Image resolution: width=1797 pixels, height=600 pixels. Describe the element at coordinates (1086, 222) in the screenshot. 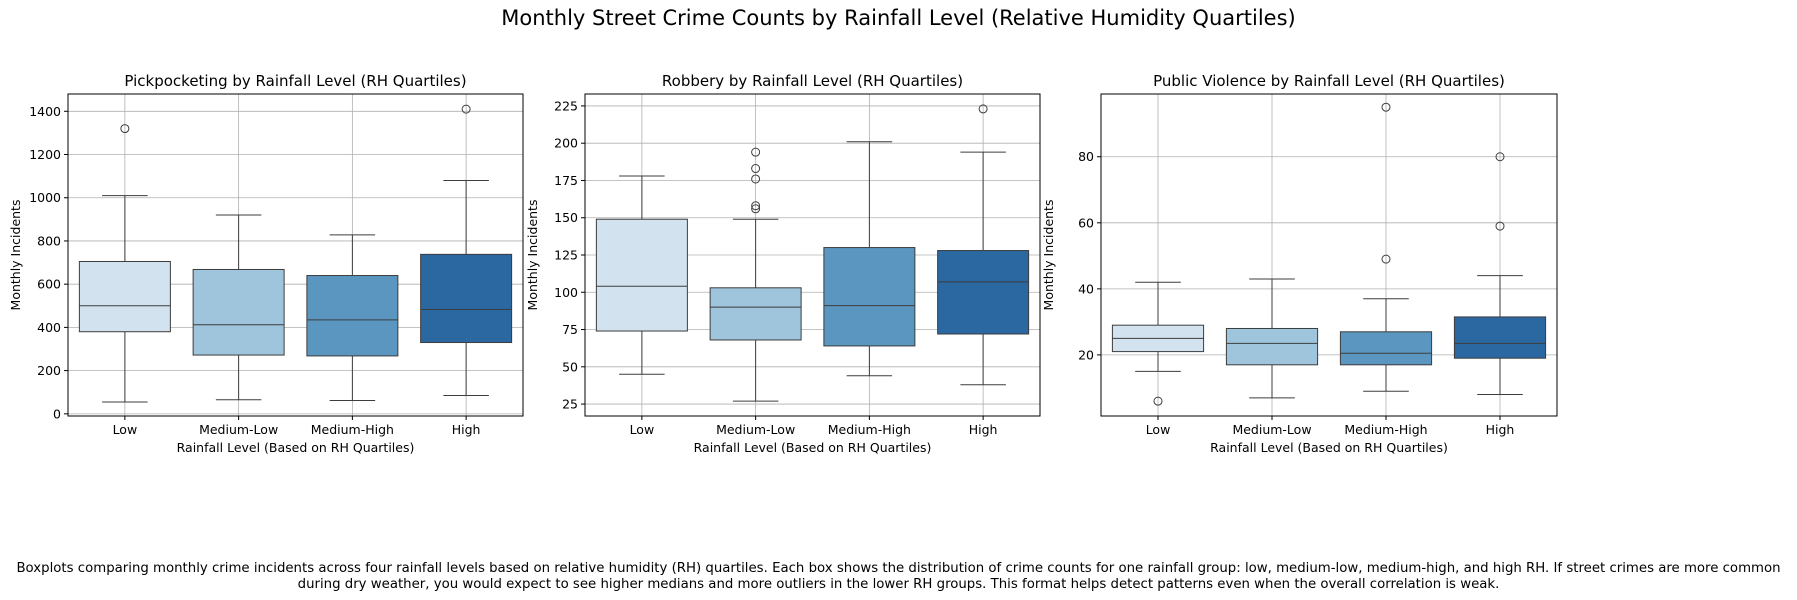

I see `y-tick-label: 60` at that location.